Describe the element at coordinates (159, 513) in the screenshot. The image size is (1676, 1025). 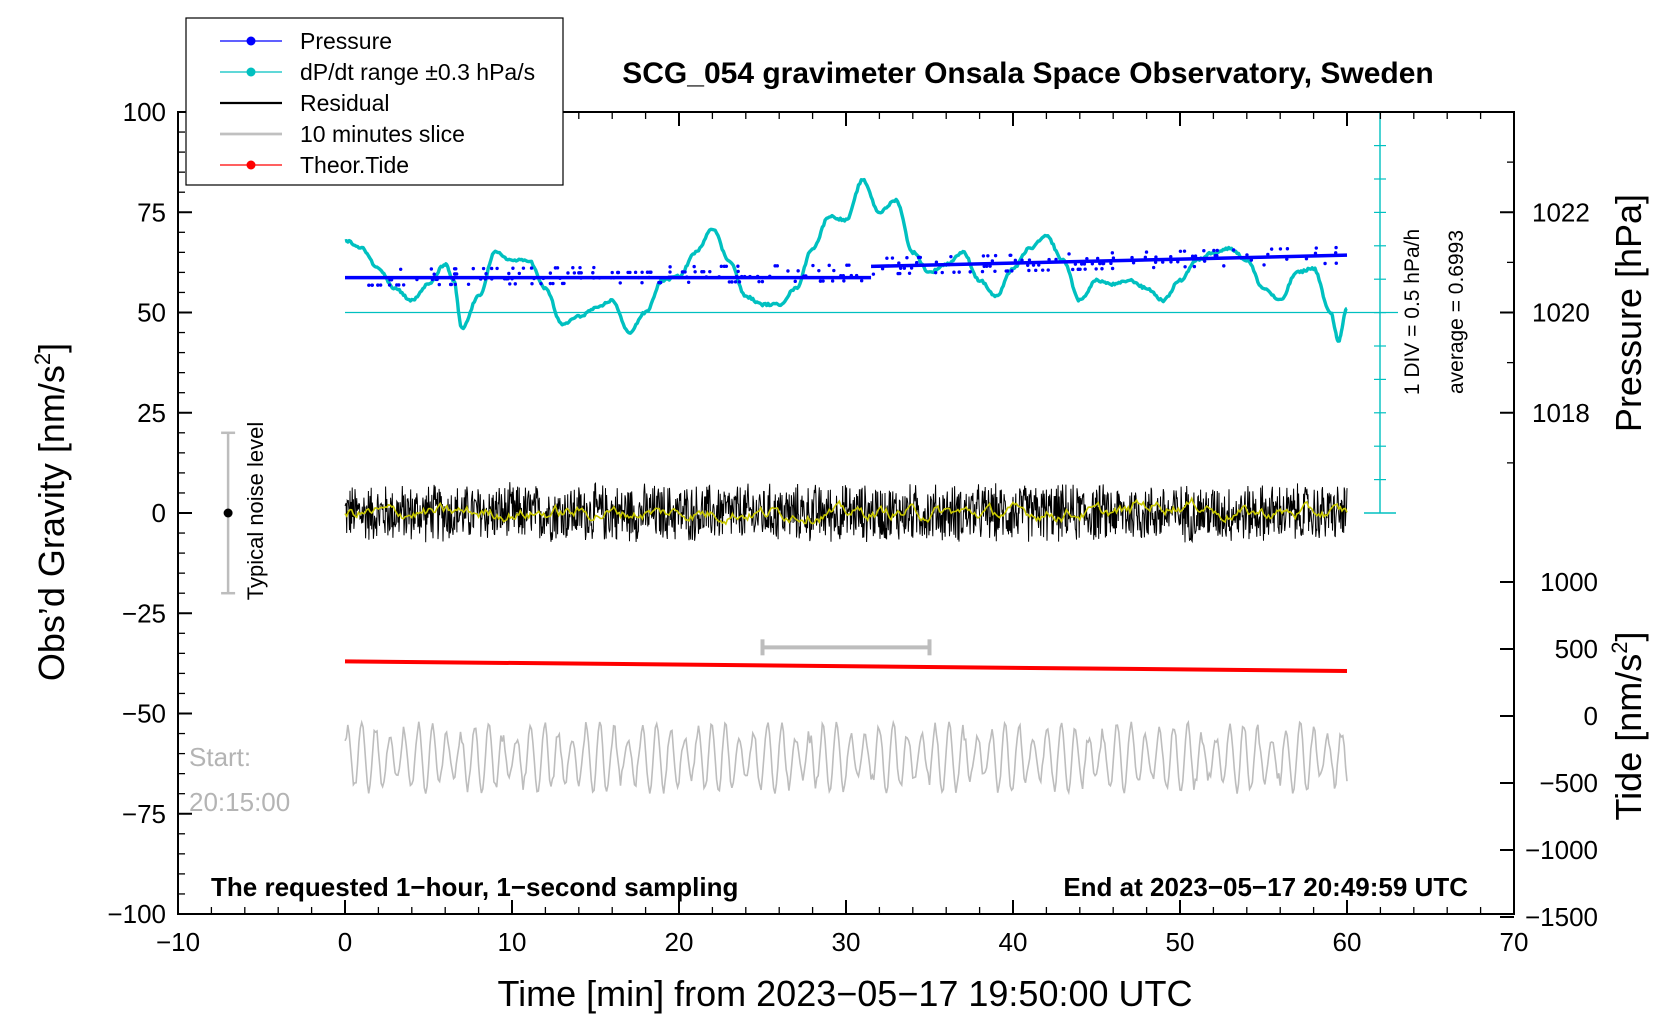
I see `y-tick-label: 0` at that location.